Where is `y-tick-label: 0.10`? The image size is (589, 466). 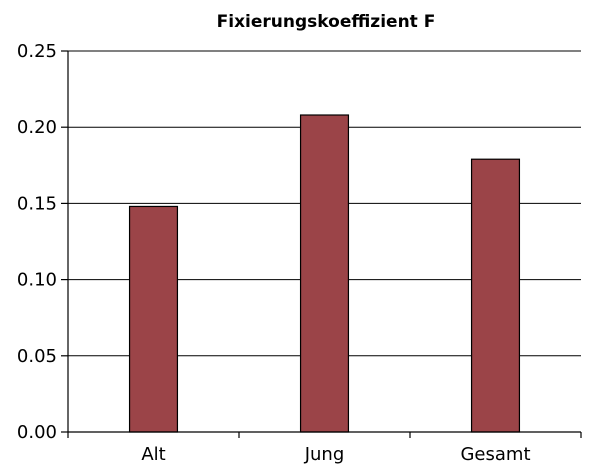 y-tick-label: 0.10 is located at coordinates (37, 280).